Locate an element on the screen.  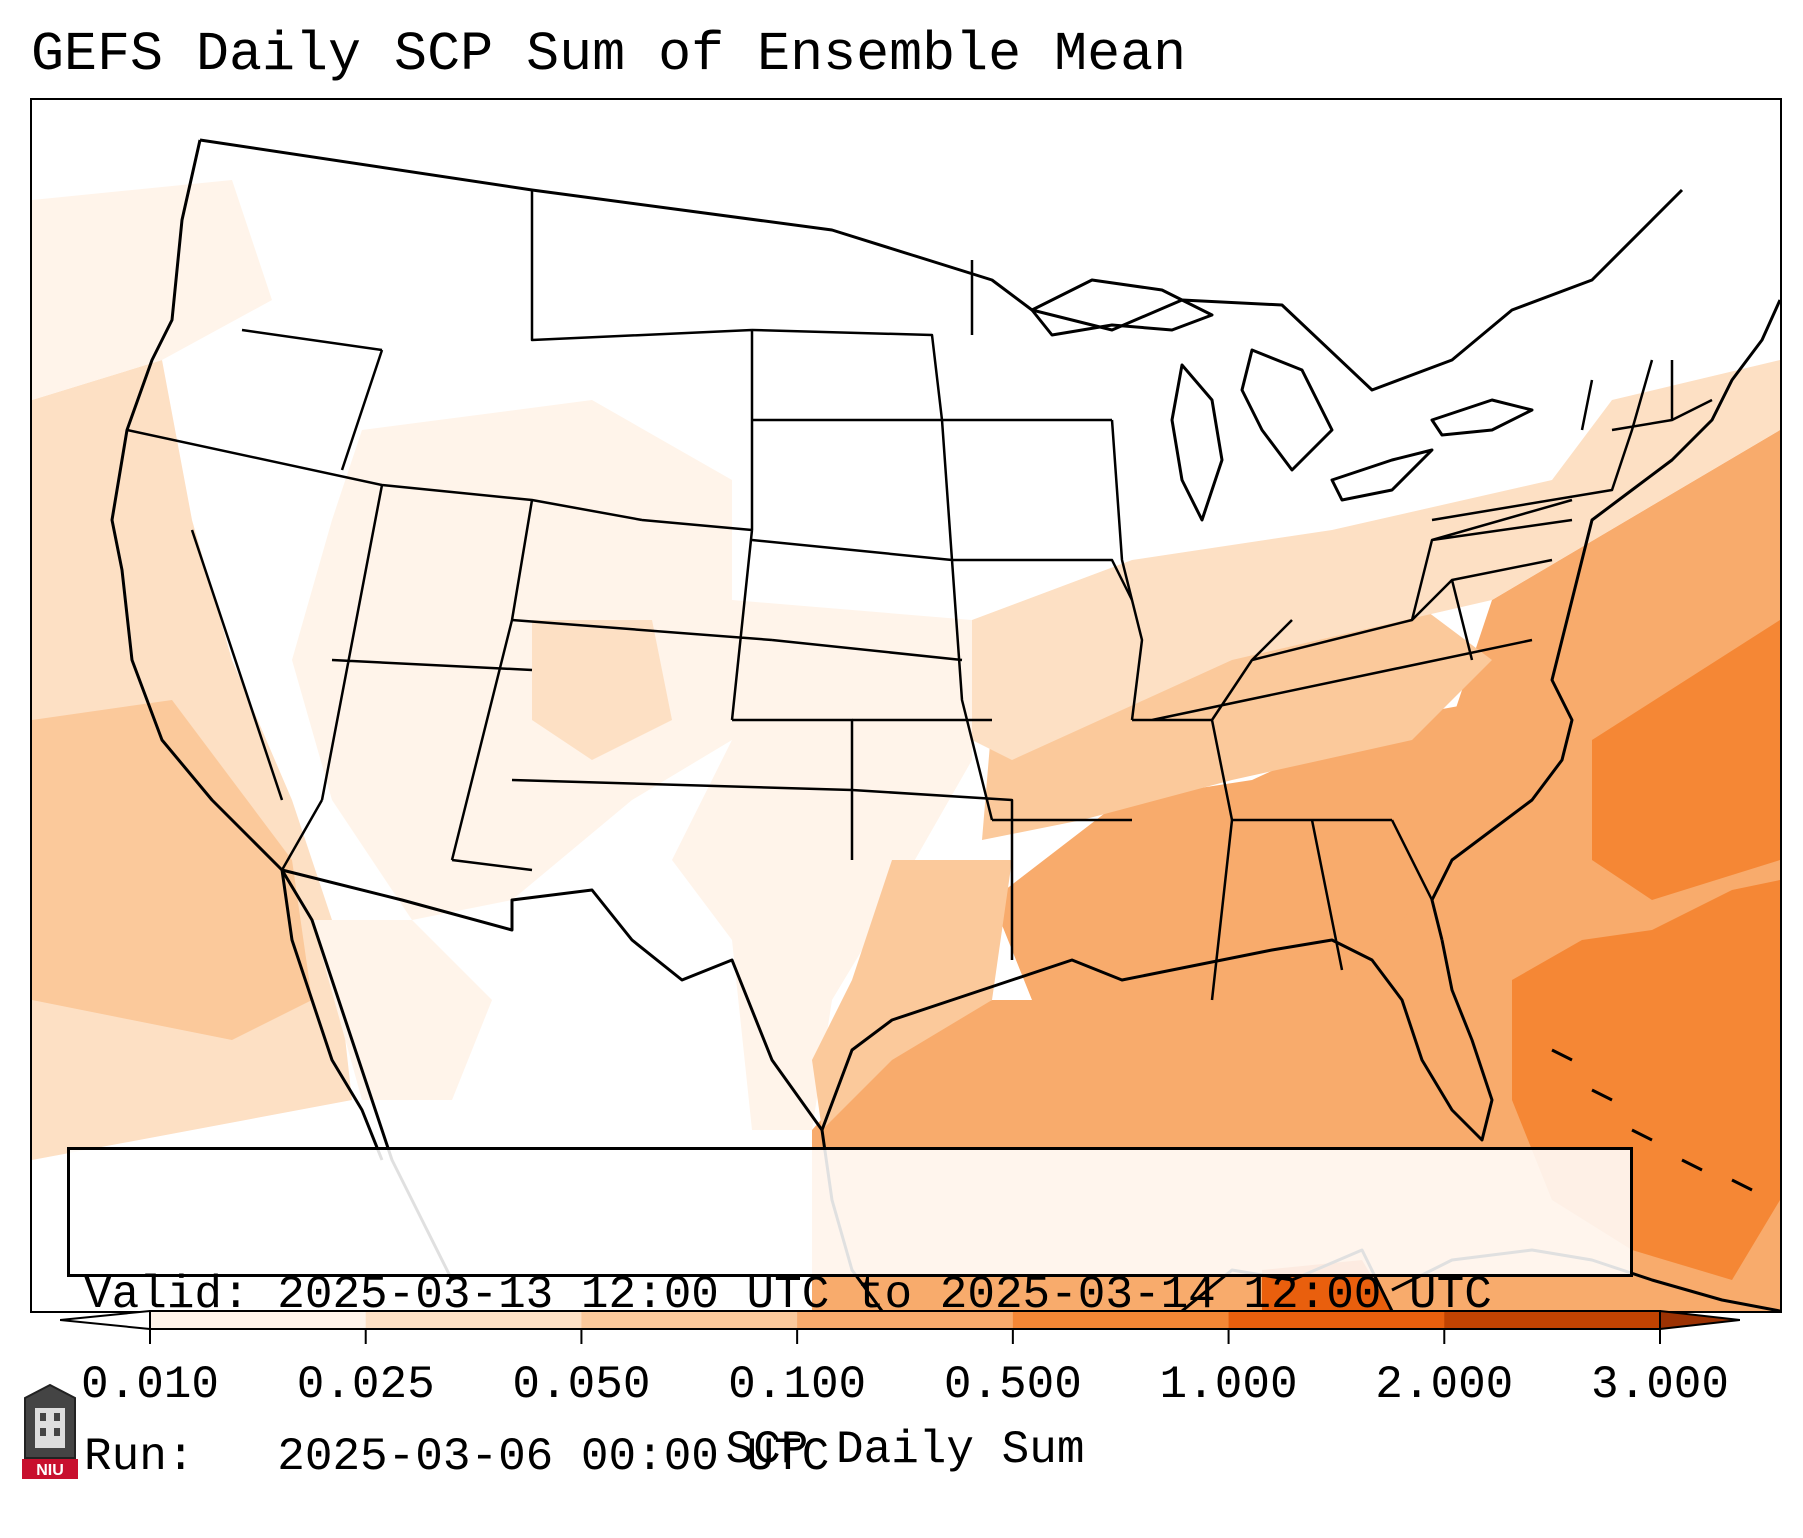
colorbar-upper-extend is located at coordinates (1699, 1320).